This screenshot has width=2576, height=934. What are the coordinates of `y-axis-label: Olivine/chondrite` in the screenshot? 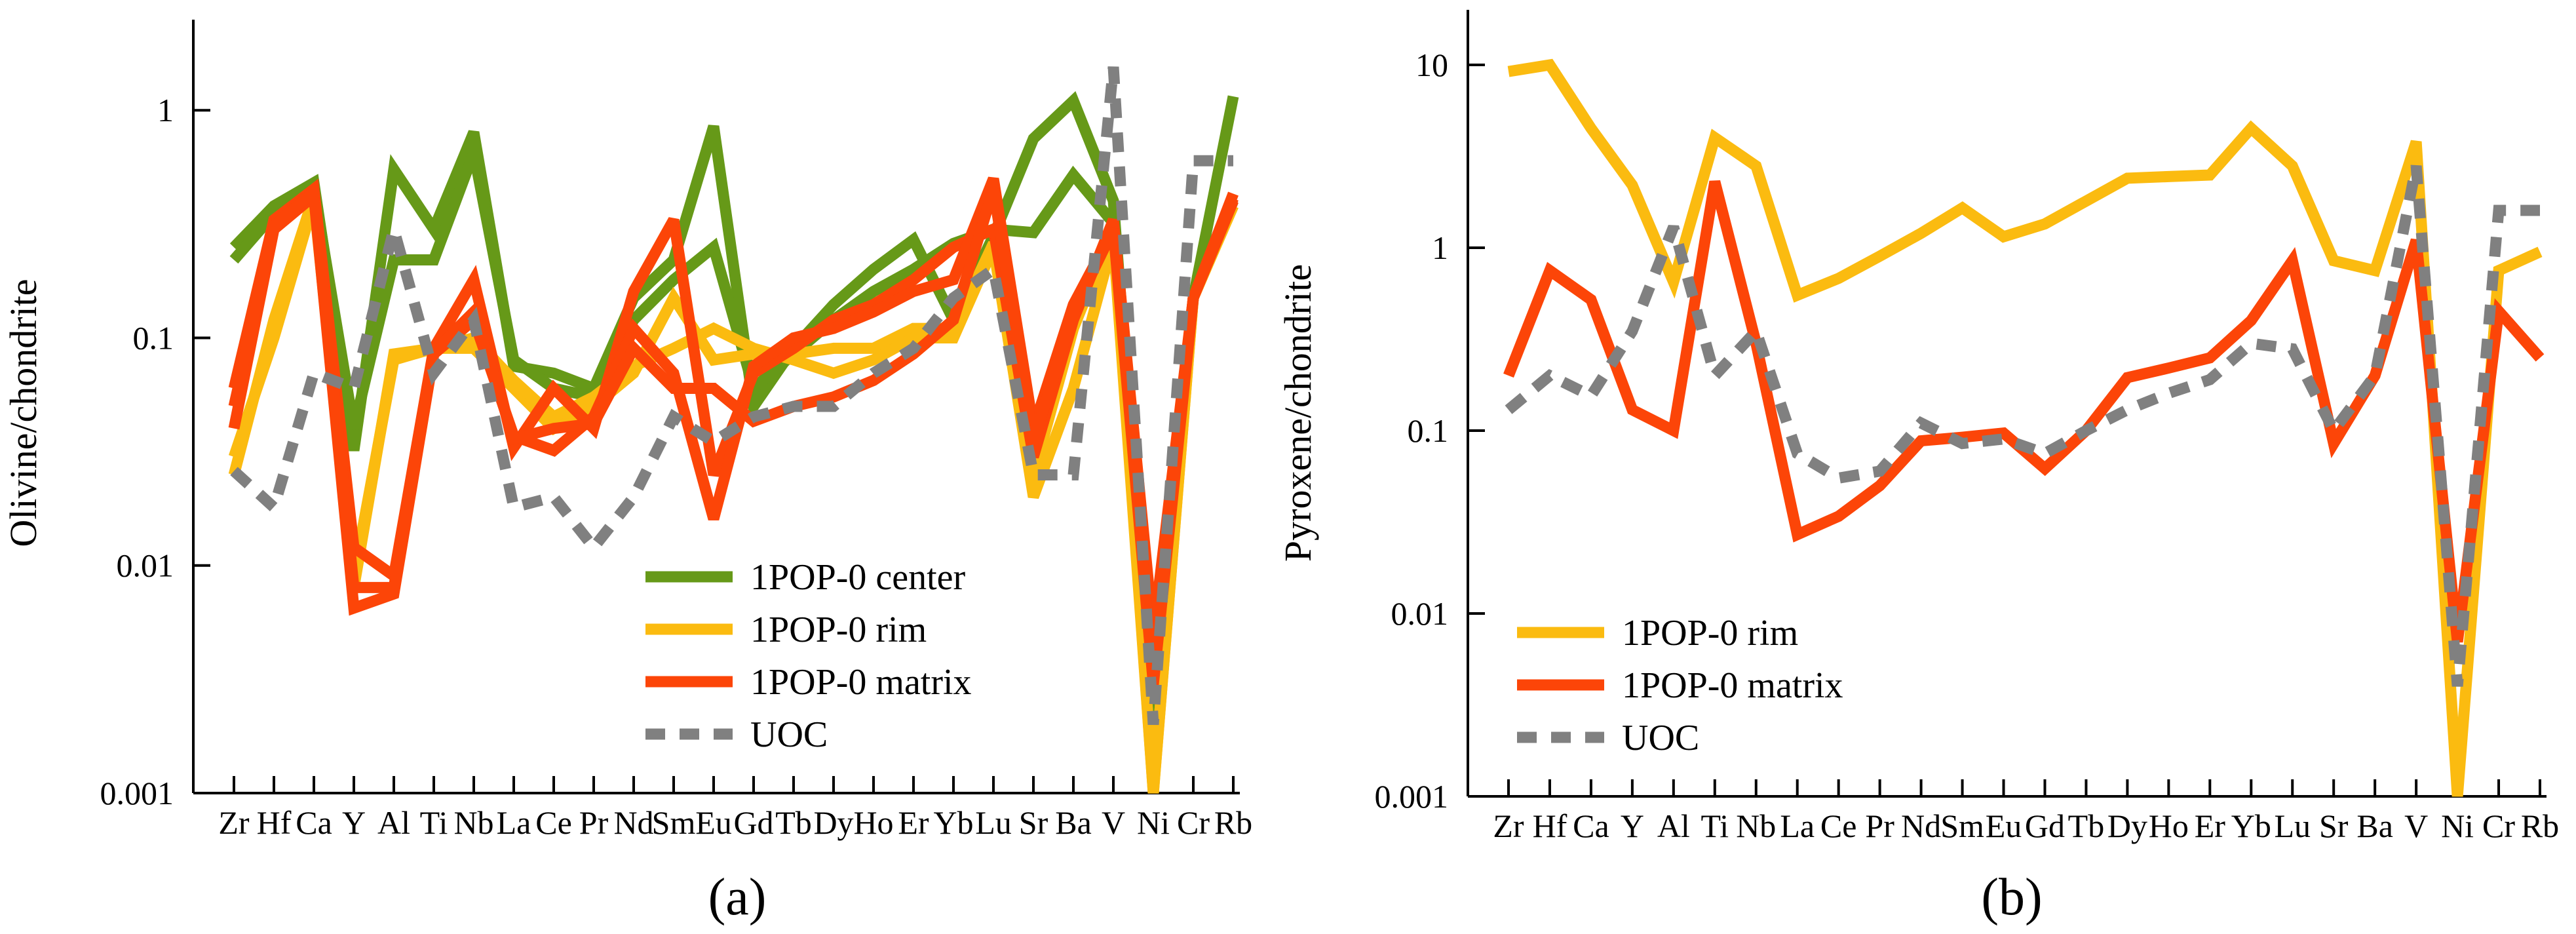 It's located at (23, 413).